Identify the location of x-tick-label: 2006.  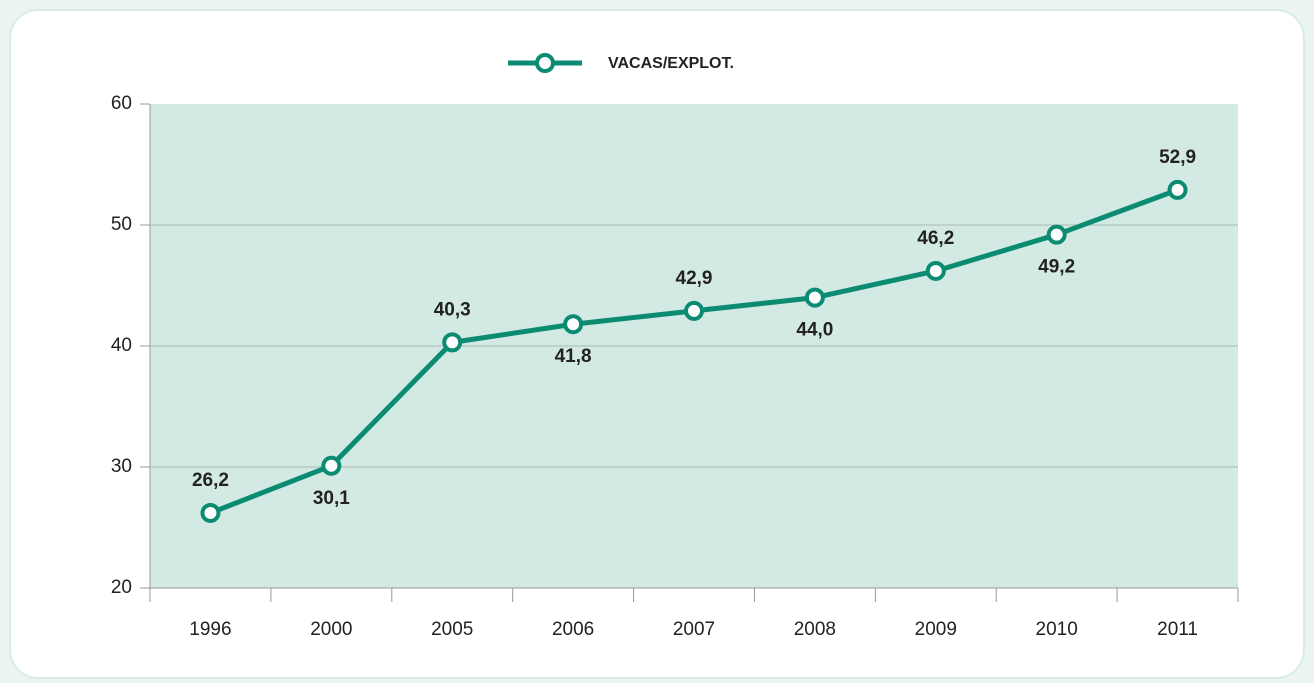
(573, 629).